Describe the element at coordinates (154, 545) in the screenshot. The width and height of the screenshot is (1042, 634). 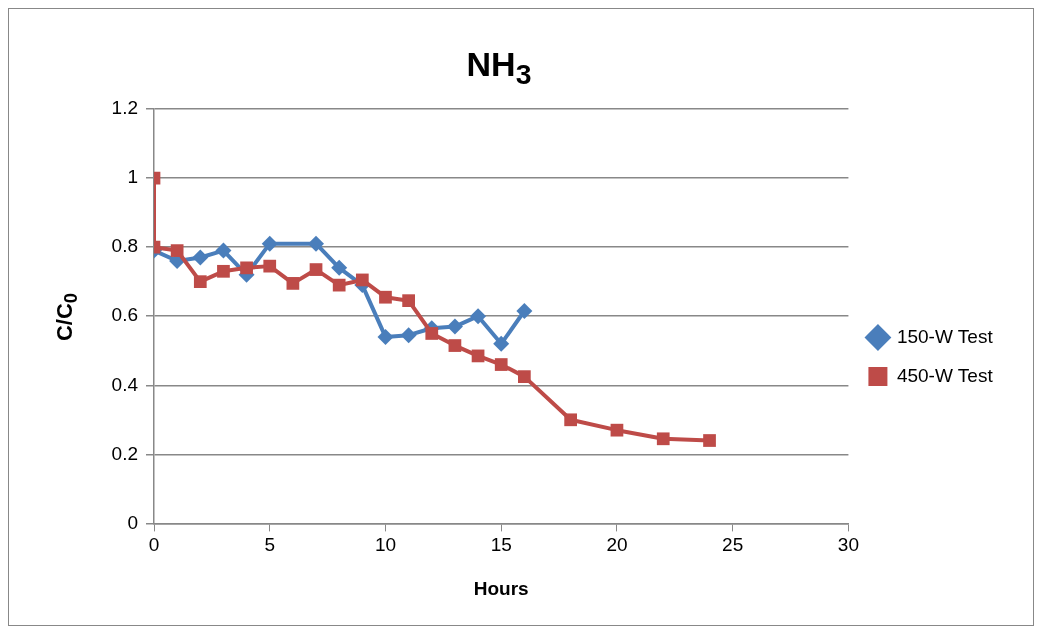
I see `x-tick-label: 0` at that location.